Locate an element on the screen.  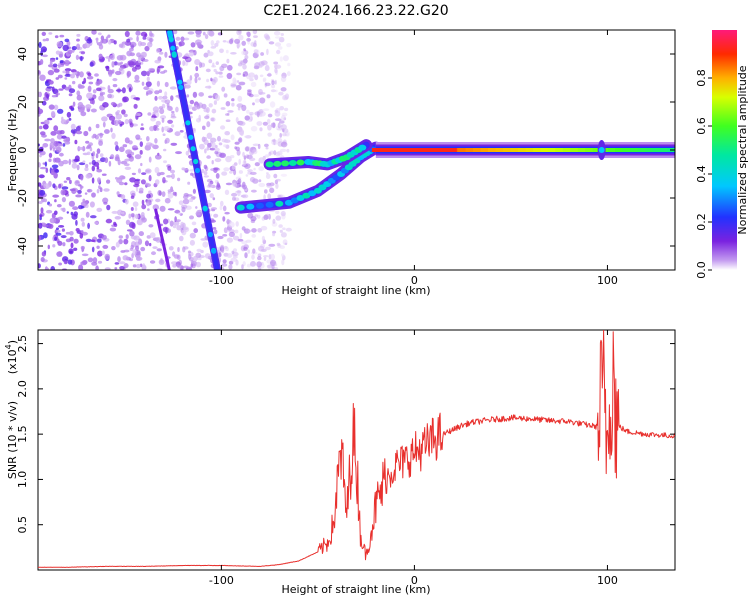
steep-line-blob is located at coordinates (188, 123).